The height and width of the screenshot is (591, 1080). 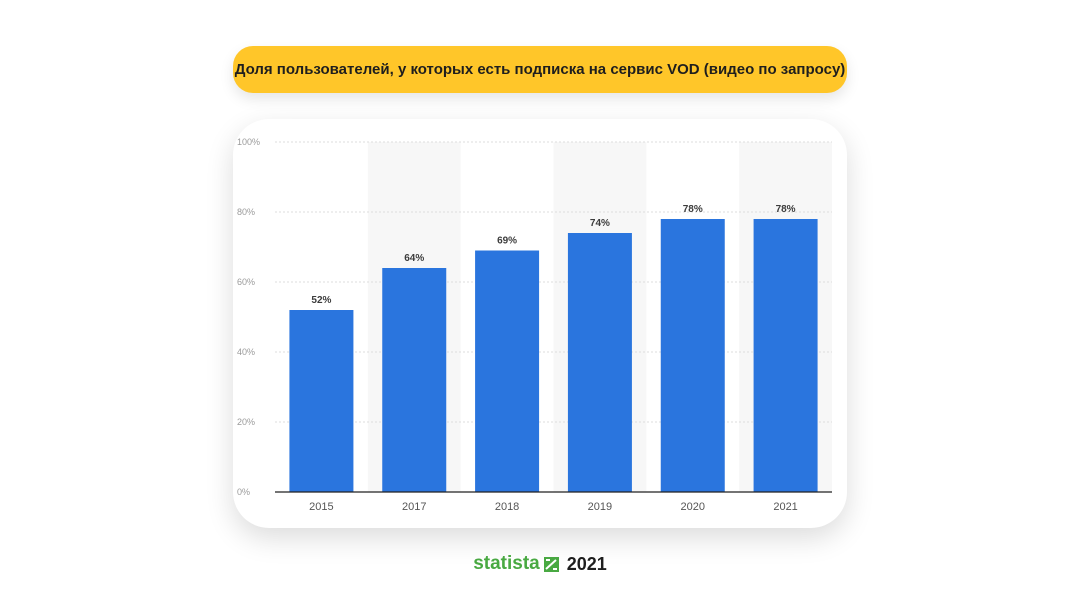 I want to click on footer: statista 2021, so click(x=540, y=564).